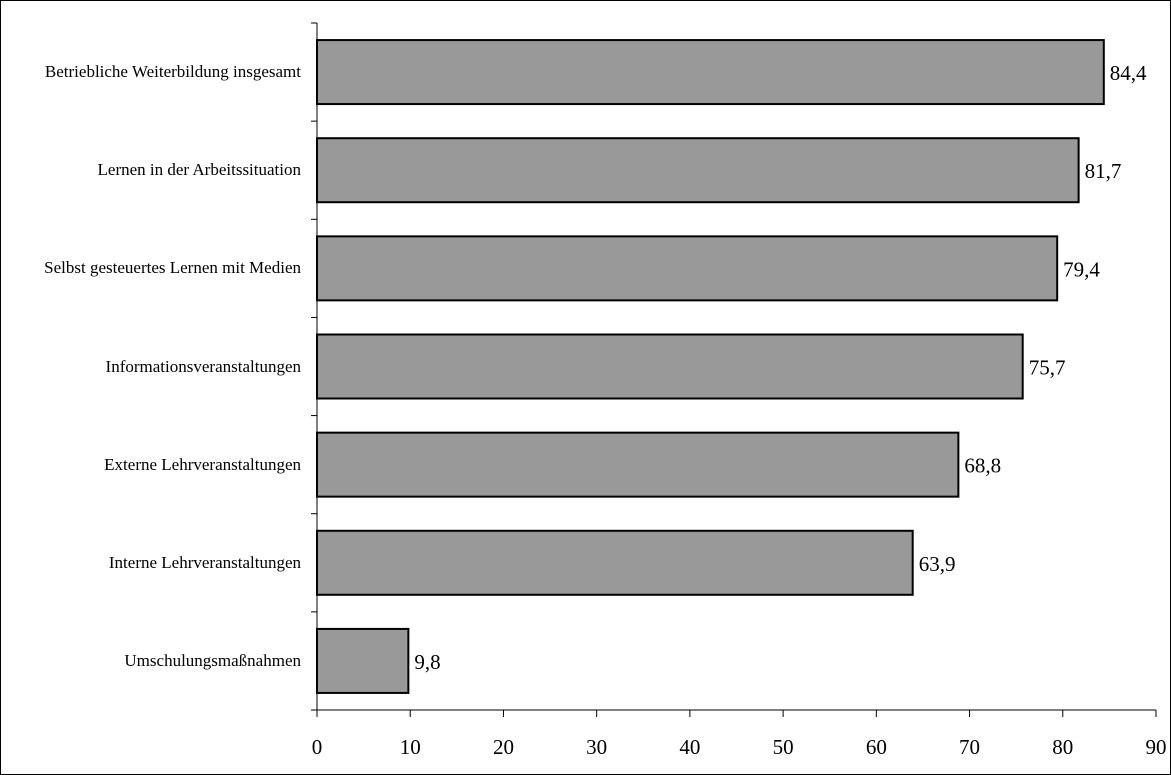  What do you see at coordinates (1047, 368) in the screenshot?
I see `value-label: 75,7` at bounding box center [1047, 368].